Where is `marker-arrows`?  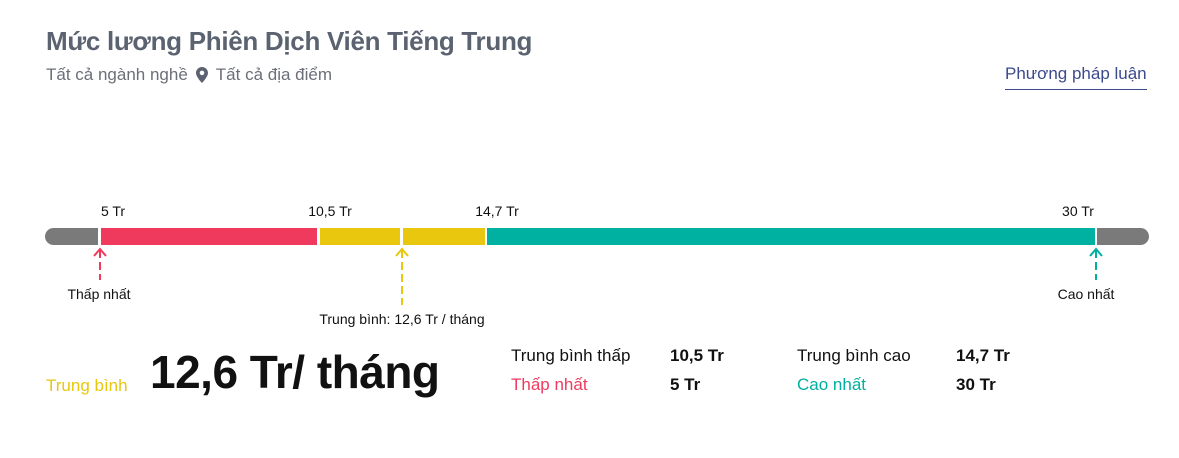
marker-arrows is located at coordinates (598, 276).